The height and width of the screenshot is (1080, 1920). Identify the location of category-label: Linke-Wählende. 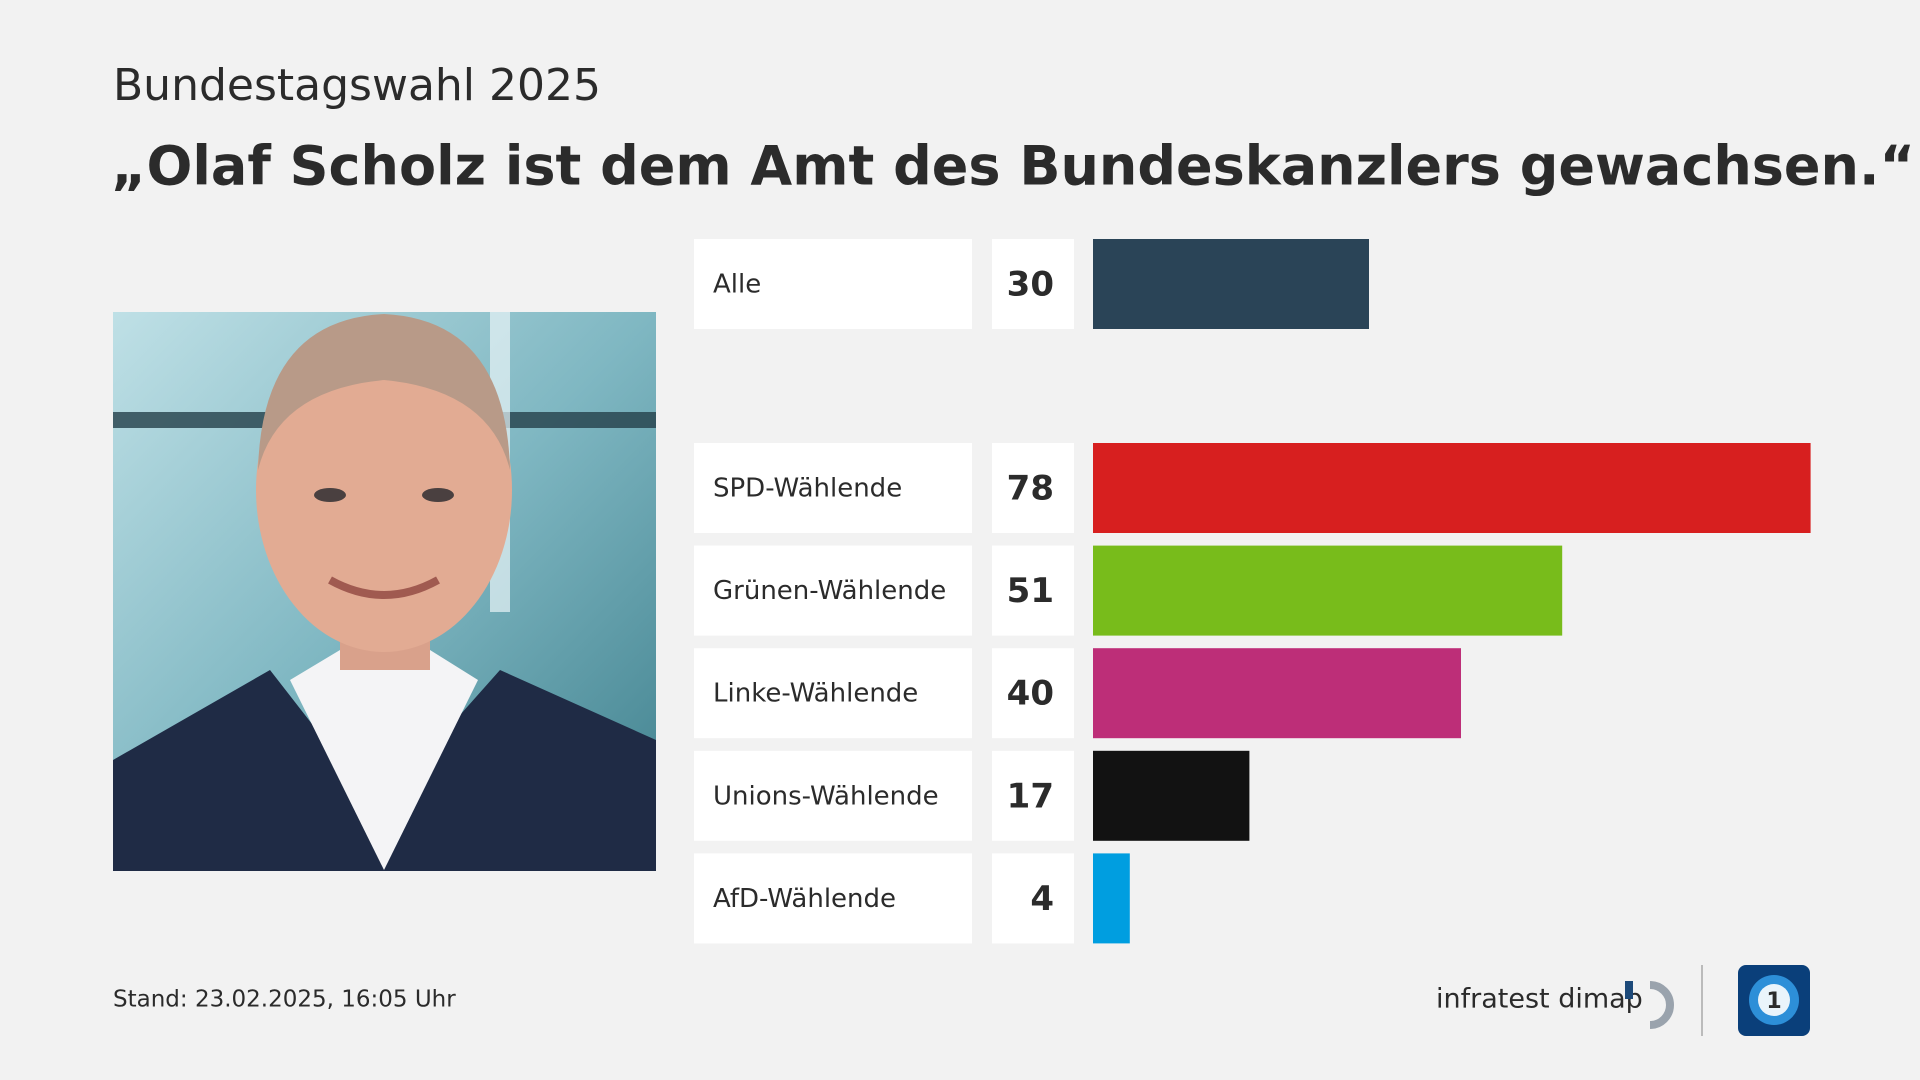
(815, 694).